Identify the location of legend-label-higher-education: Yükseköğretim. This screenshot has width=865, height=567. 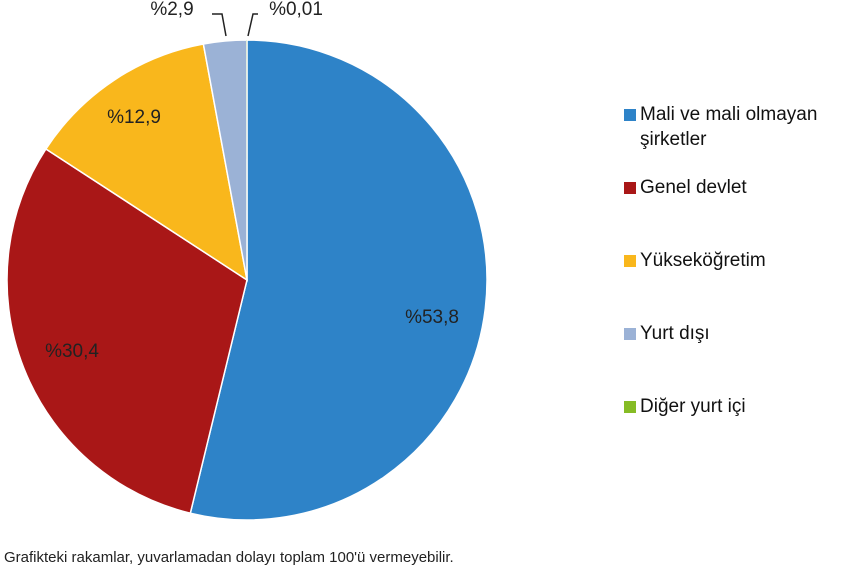
(703, 260).